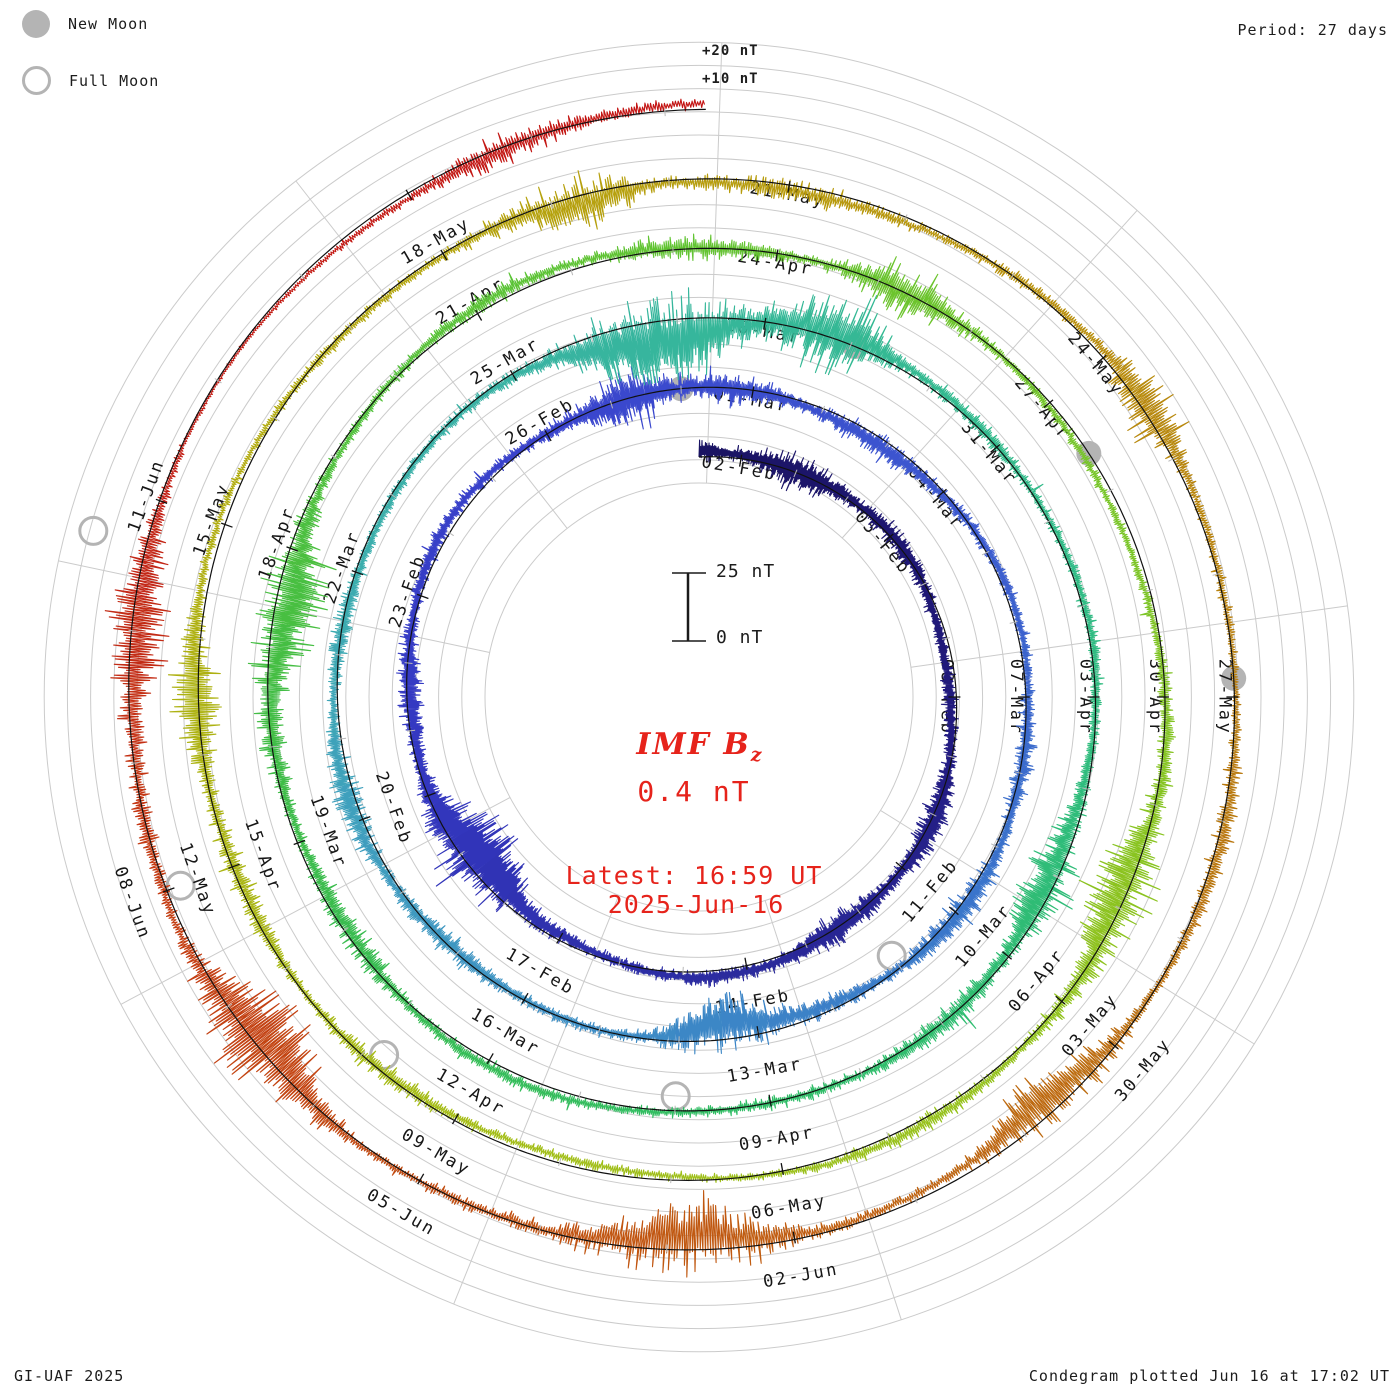  Describe the element at coordinates (36, 80) in the screenshot. I see `full-moon-icon` at that location.